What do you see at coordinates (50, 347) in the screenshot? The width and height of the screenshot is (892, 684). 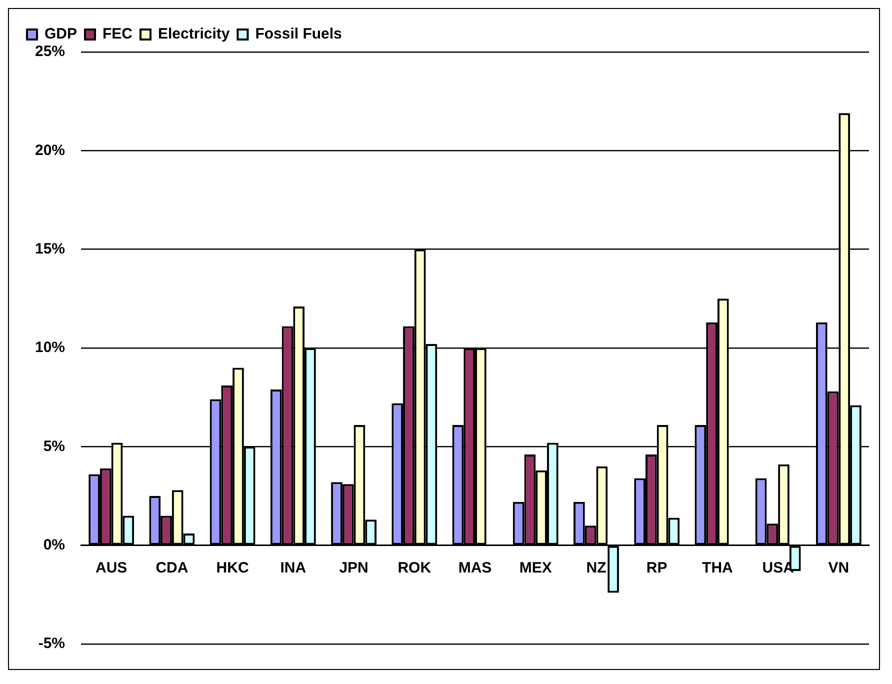 I see `y-tick-label: 10%` at bounding box center [50, 347].